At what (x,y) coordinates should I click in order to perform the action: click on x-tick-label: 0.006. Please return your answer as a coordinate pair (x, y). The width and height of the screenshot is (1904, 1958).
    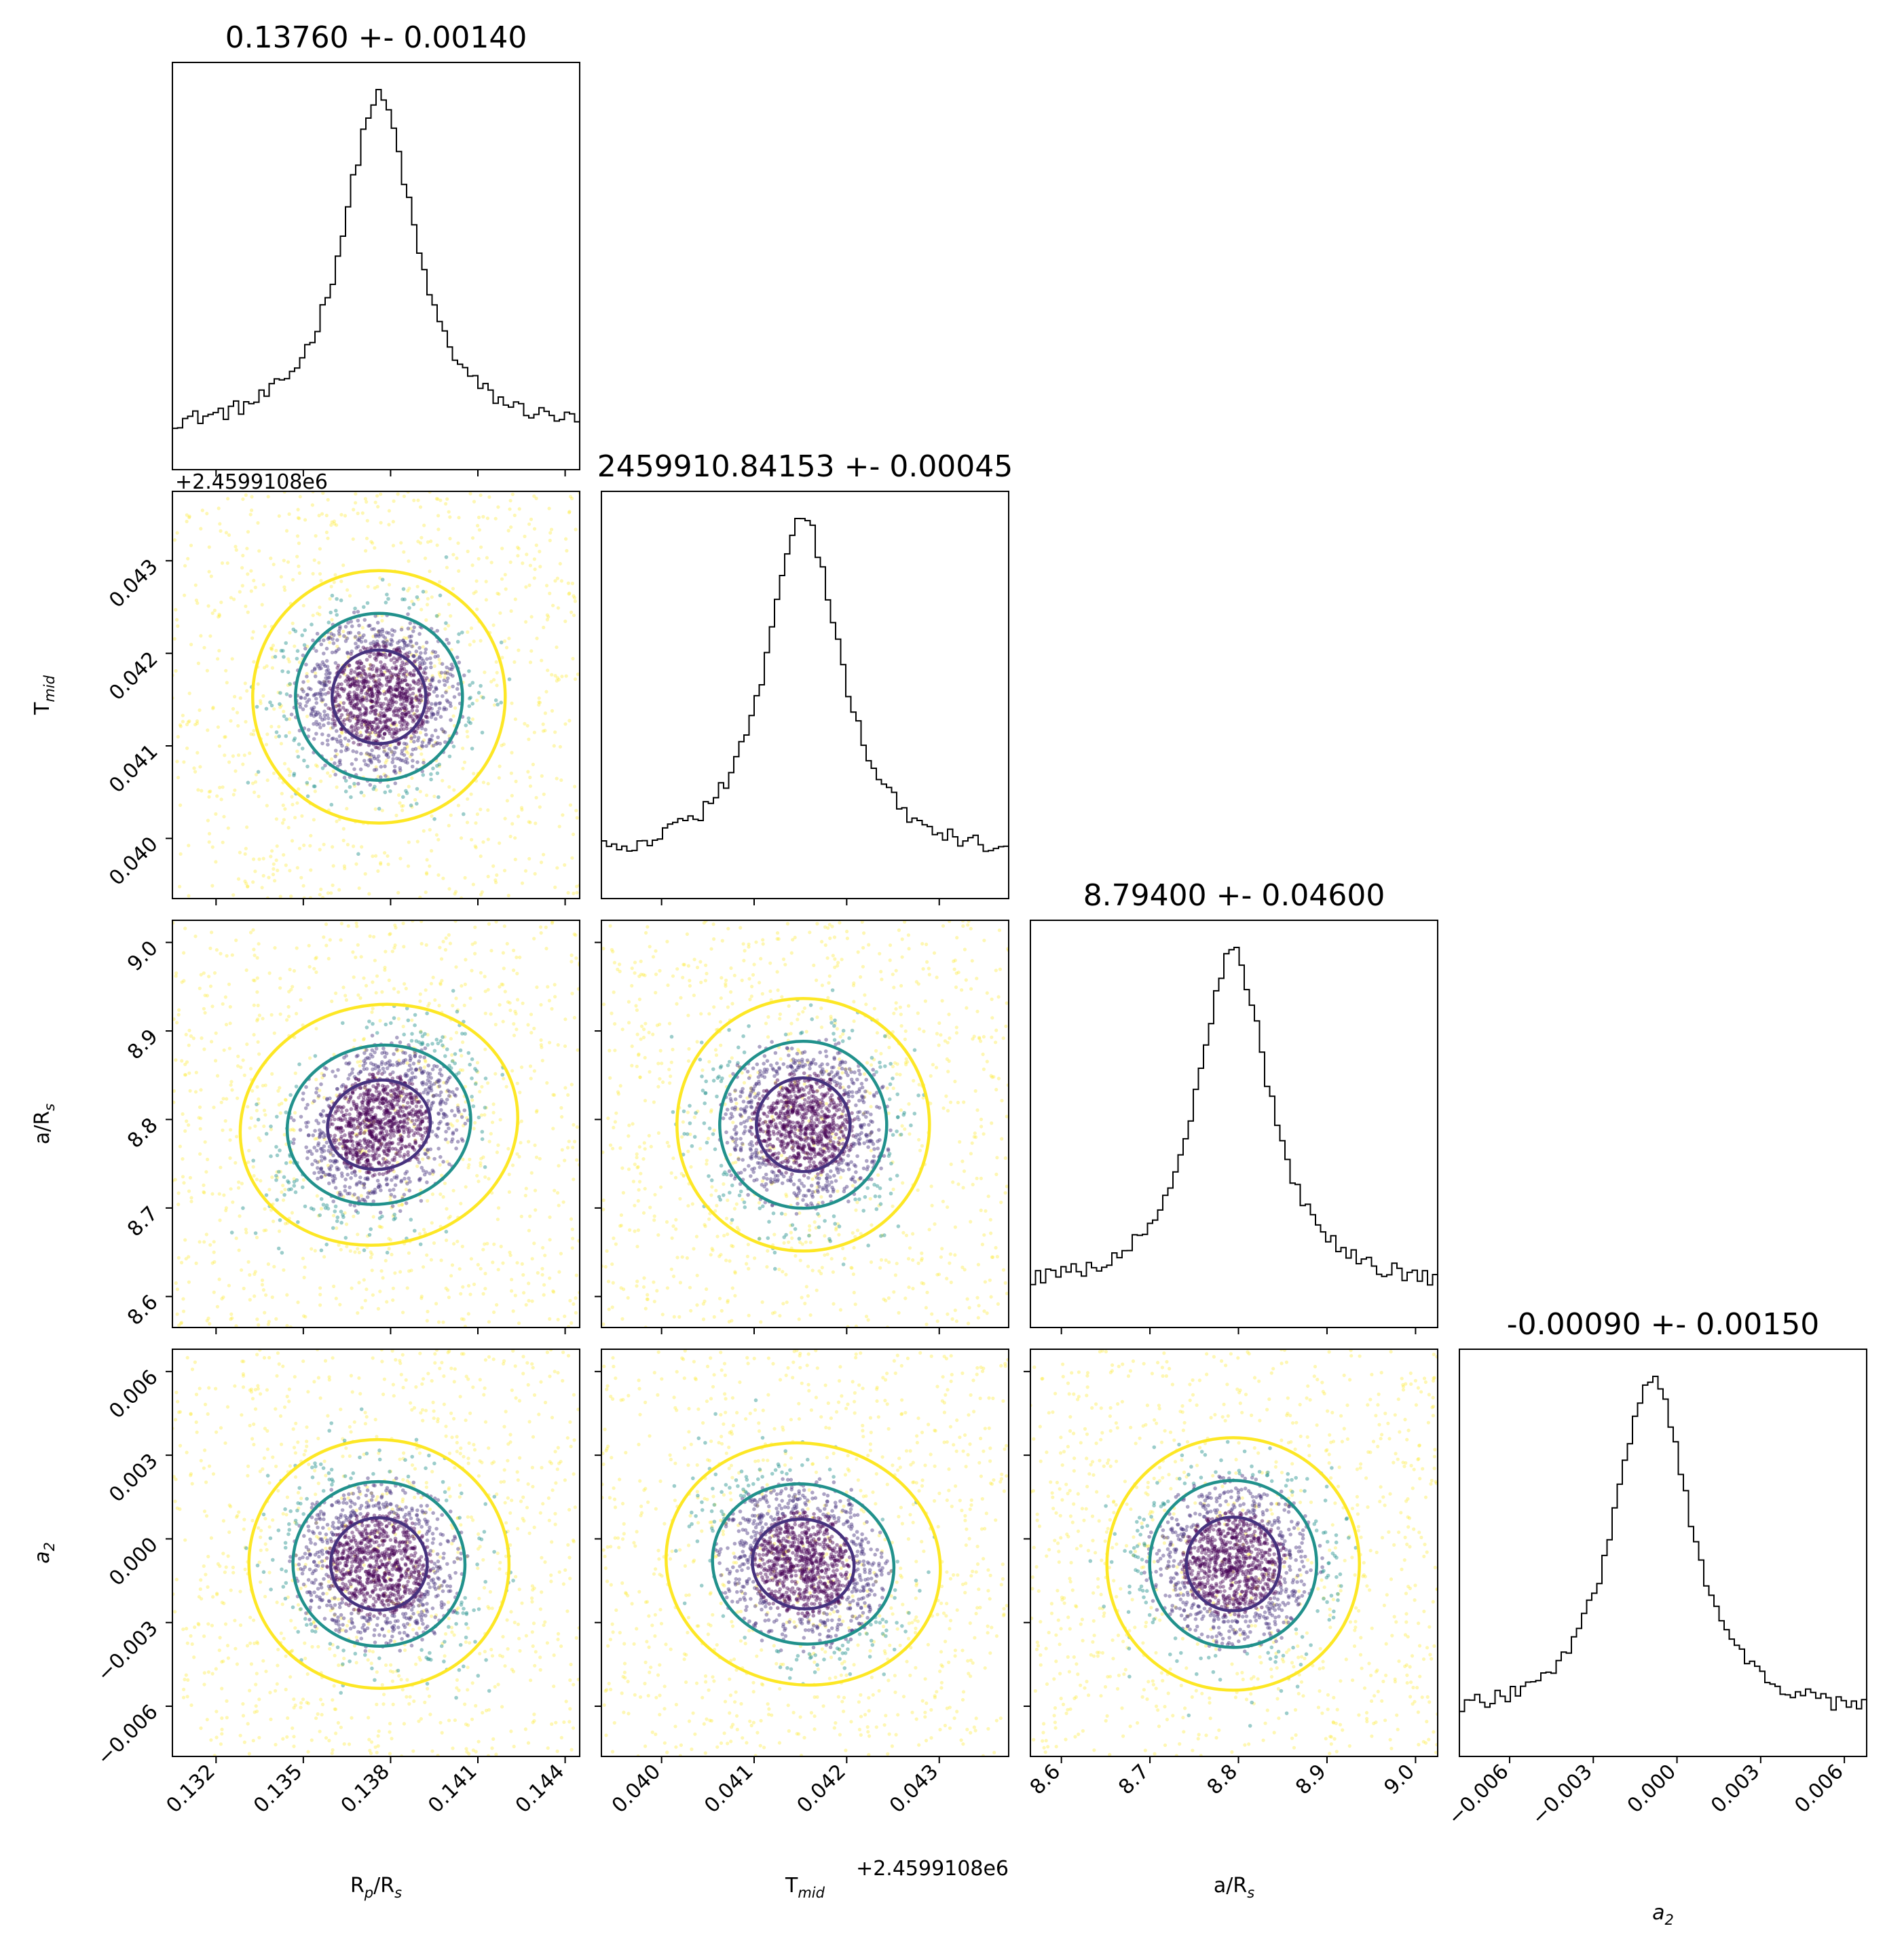
    Looking at the image, I should click on (1819, 1789).